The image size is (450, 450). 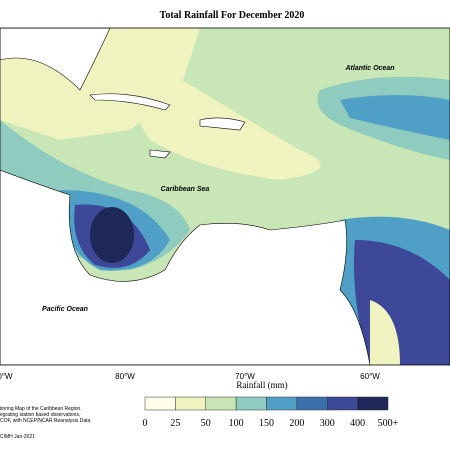 What do you see at coordinates (271, 412) in the screenshot?
I see `legend: 0 25 50 100 150 200 300 400 500+` at bounding box center [271, 412].